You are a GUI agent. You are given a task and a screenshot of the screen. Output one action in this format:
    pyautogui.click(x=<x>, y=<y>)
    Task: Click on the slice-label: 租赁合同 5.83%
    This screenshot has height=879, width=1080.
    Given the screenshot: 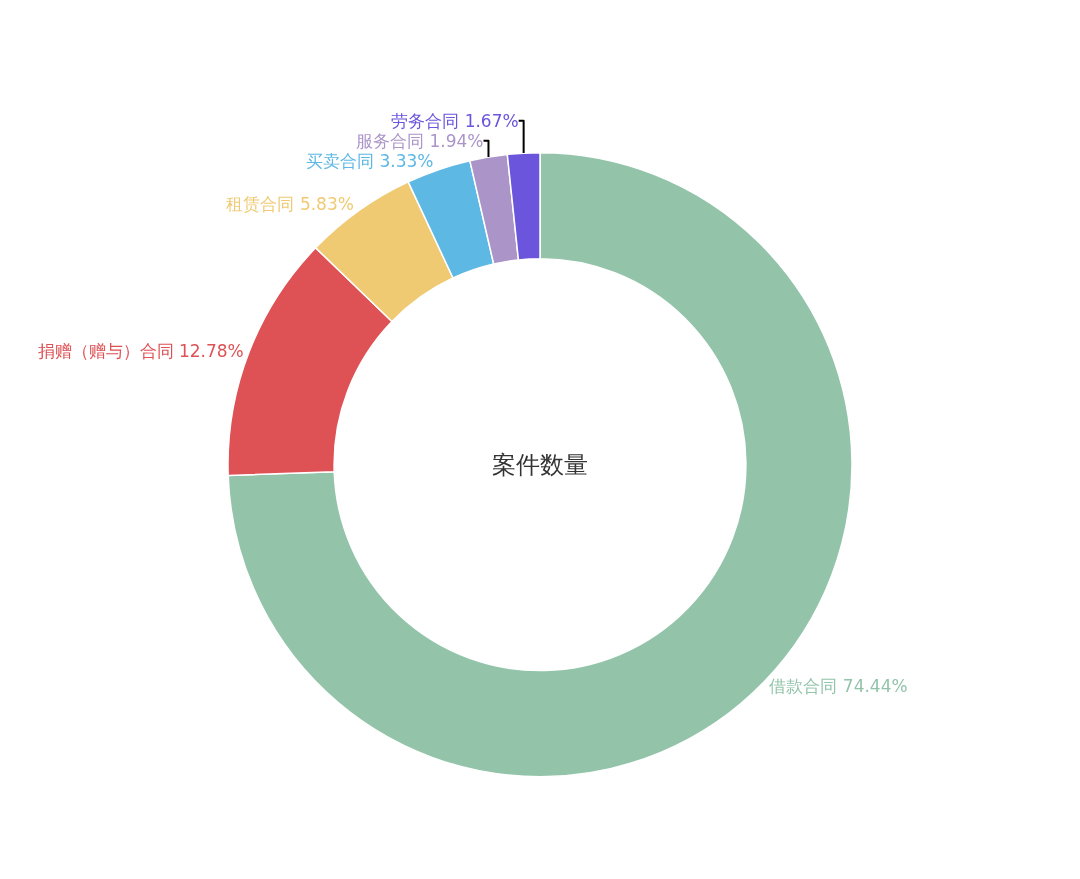 What is the action you would take?
    pyautogui.click(x=290, y=203)
    